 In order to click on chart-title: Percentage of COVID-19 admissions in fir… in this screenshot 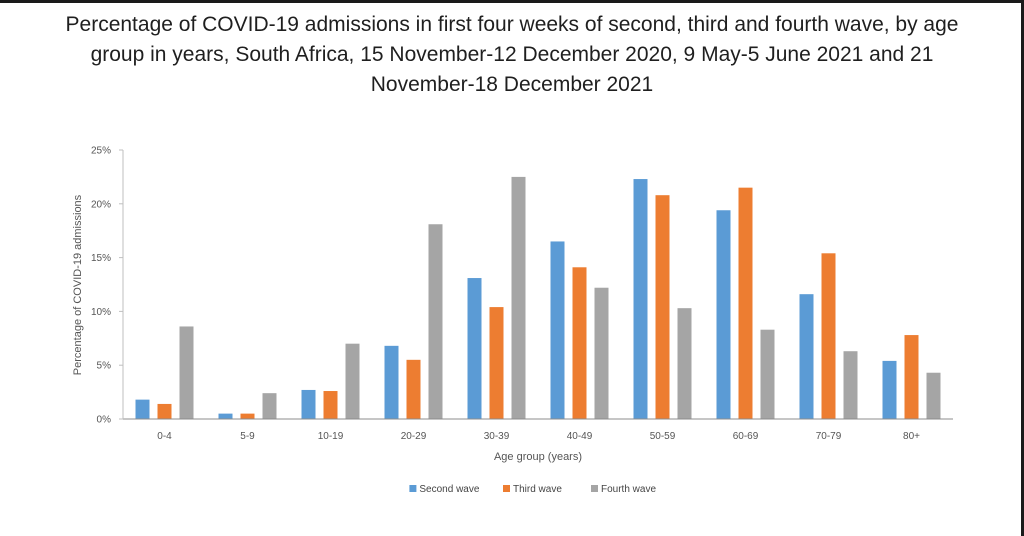, I will do `click(512, 54)`.